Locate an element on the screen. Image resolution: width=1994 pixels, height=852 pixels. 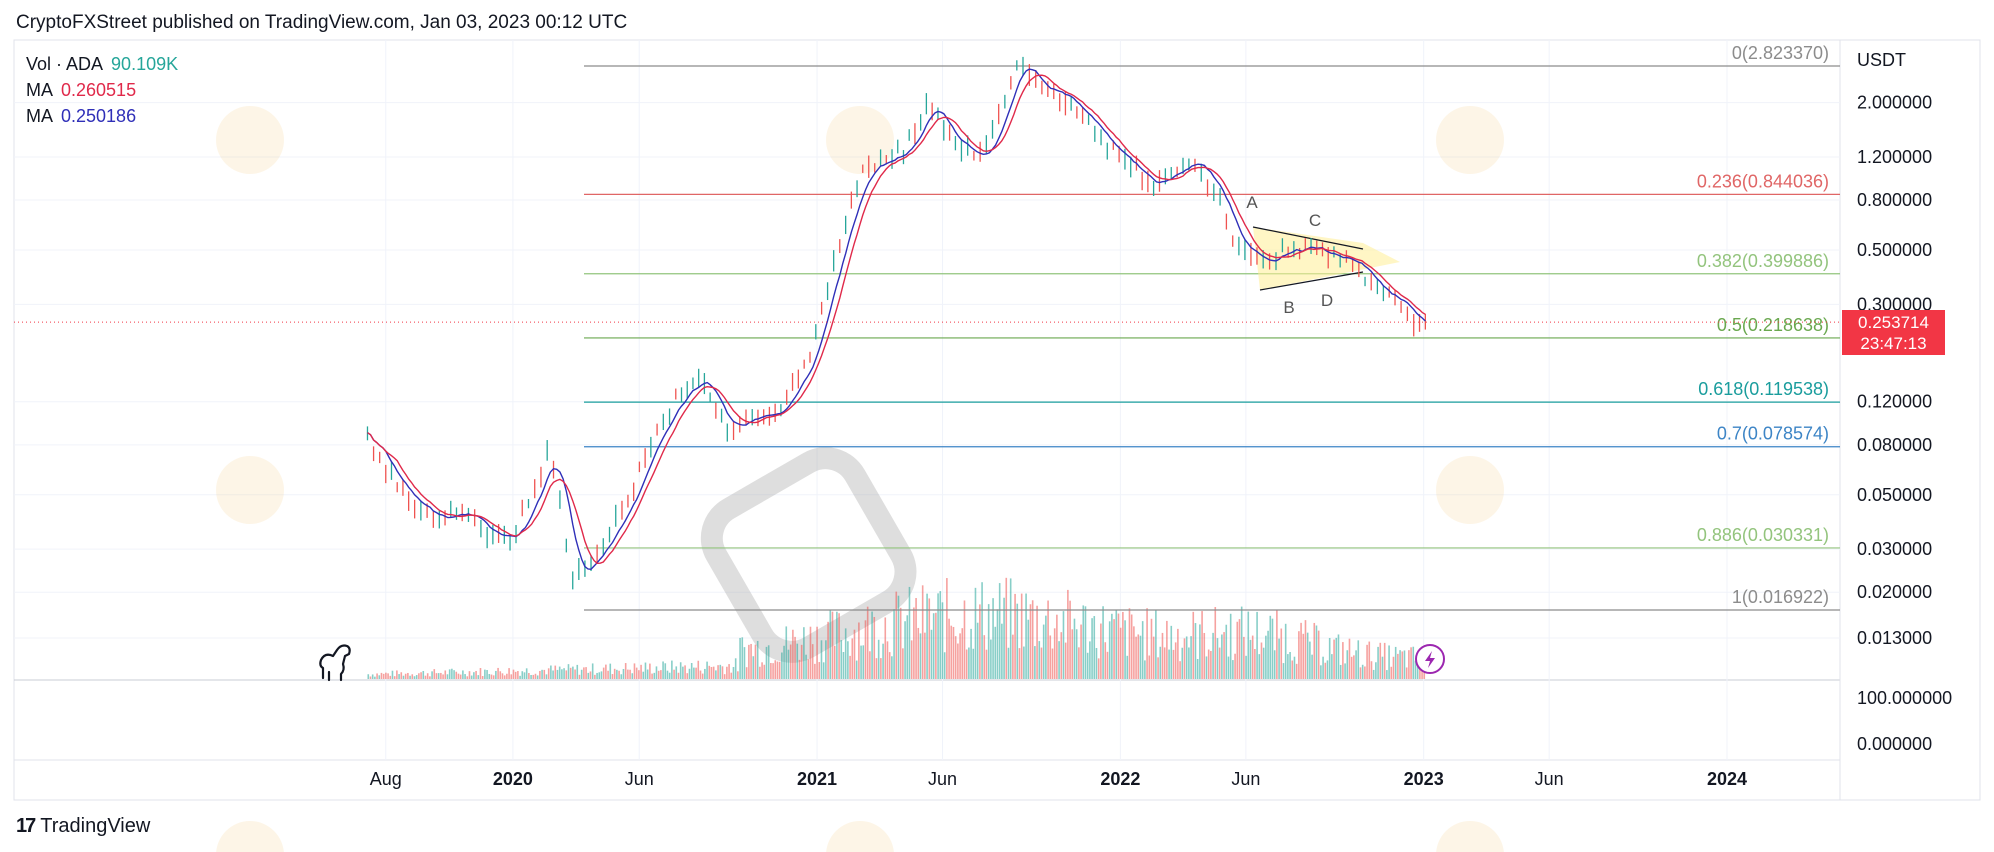
time-tick-label: Jun is located at coordinates (1245, 779).